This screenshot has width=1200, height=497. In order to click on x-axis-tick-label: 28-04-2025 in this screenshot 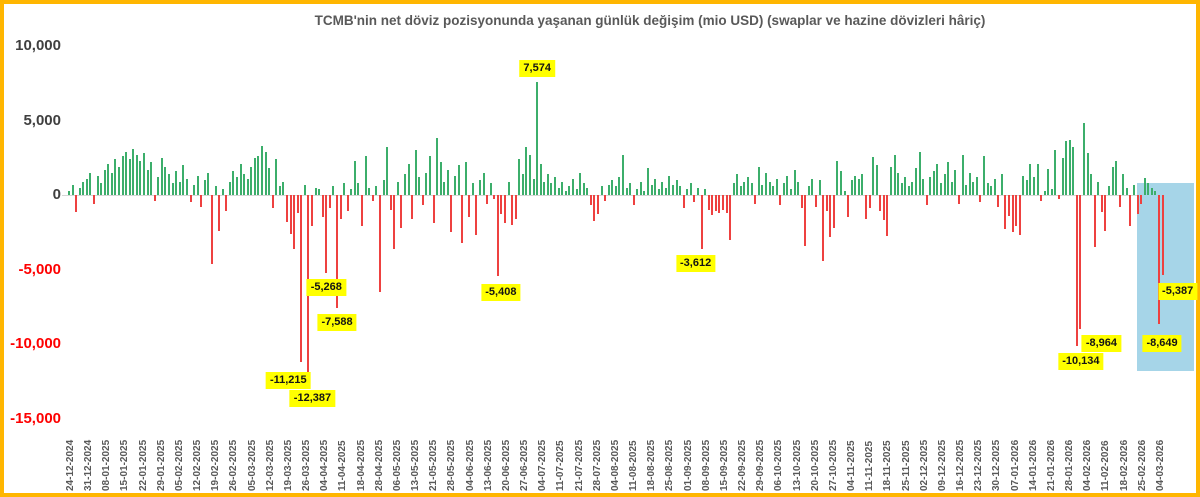, I will do `click(379, 465)`.